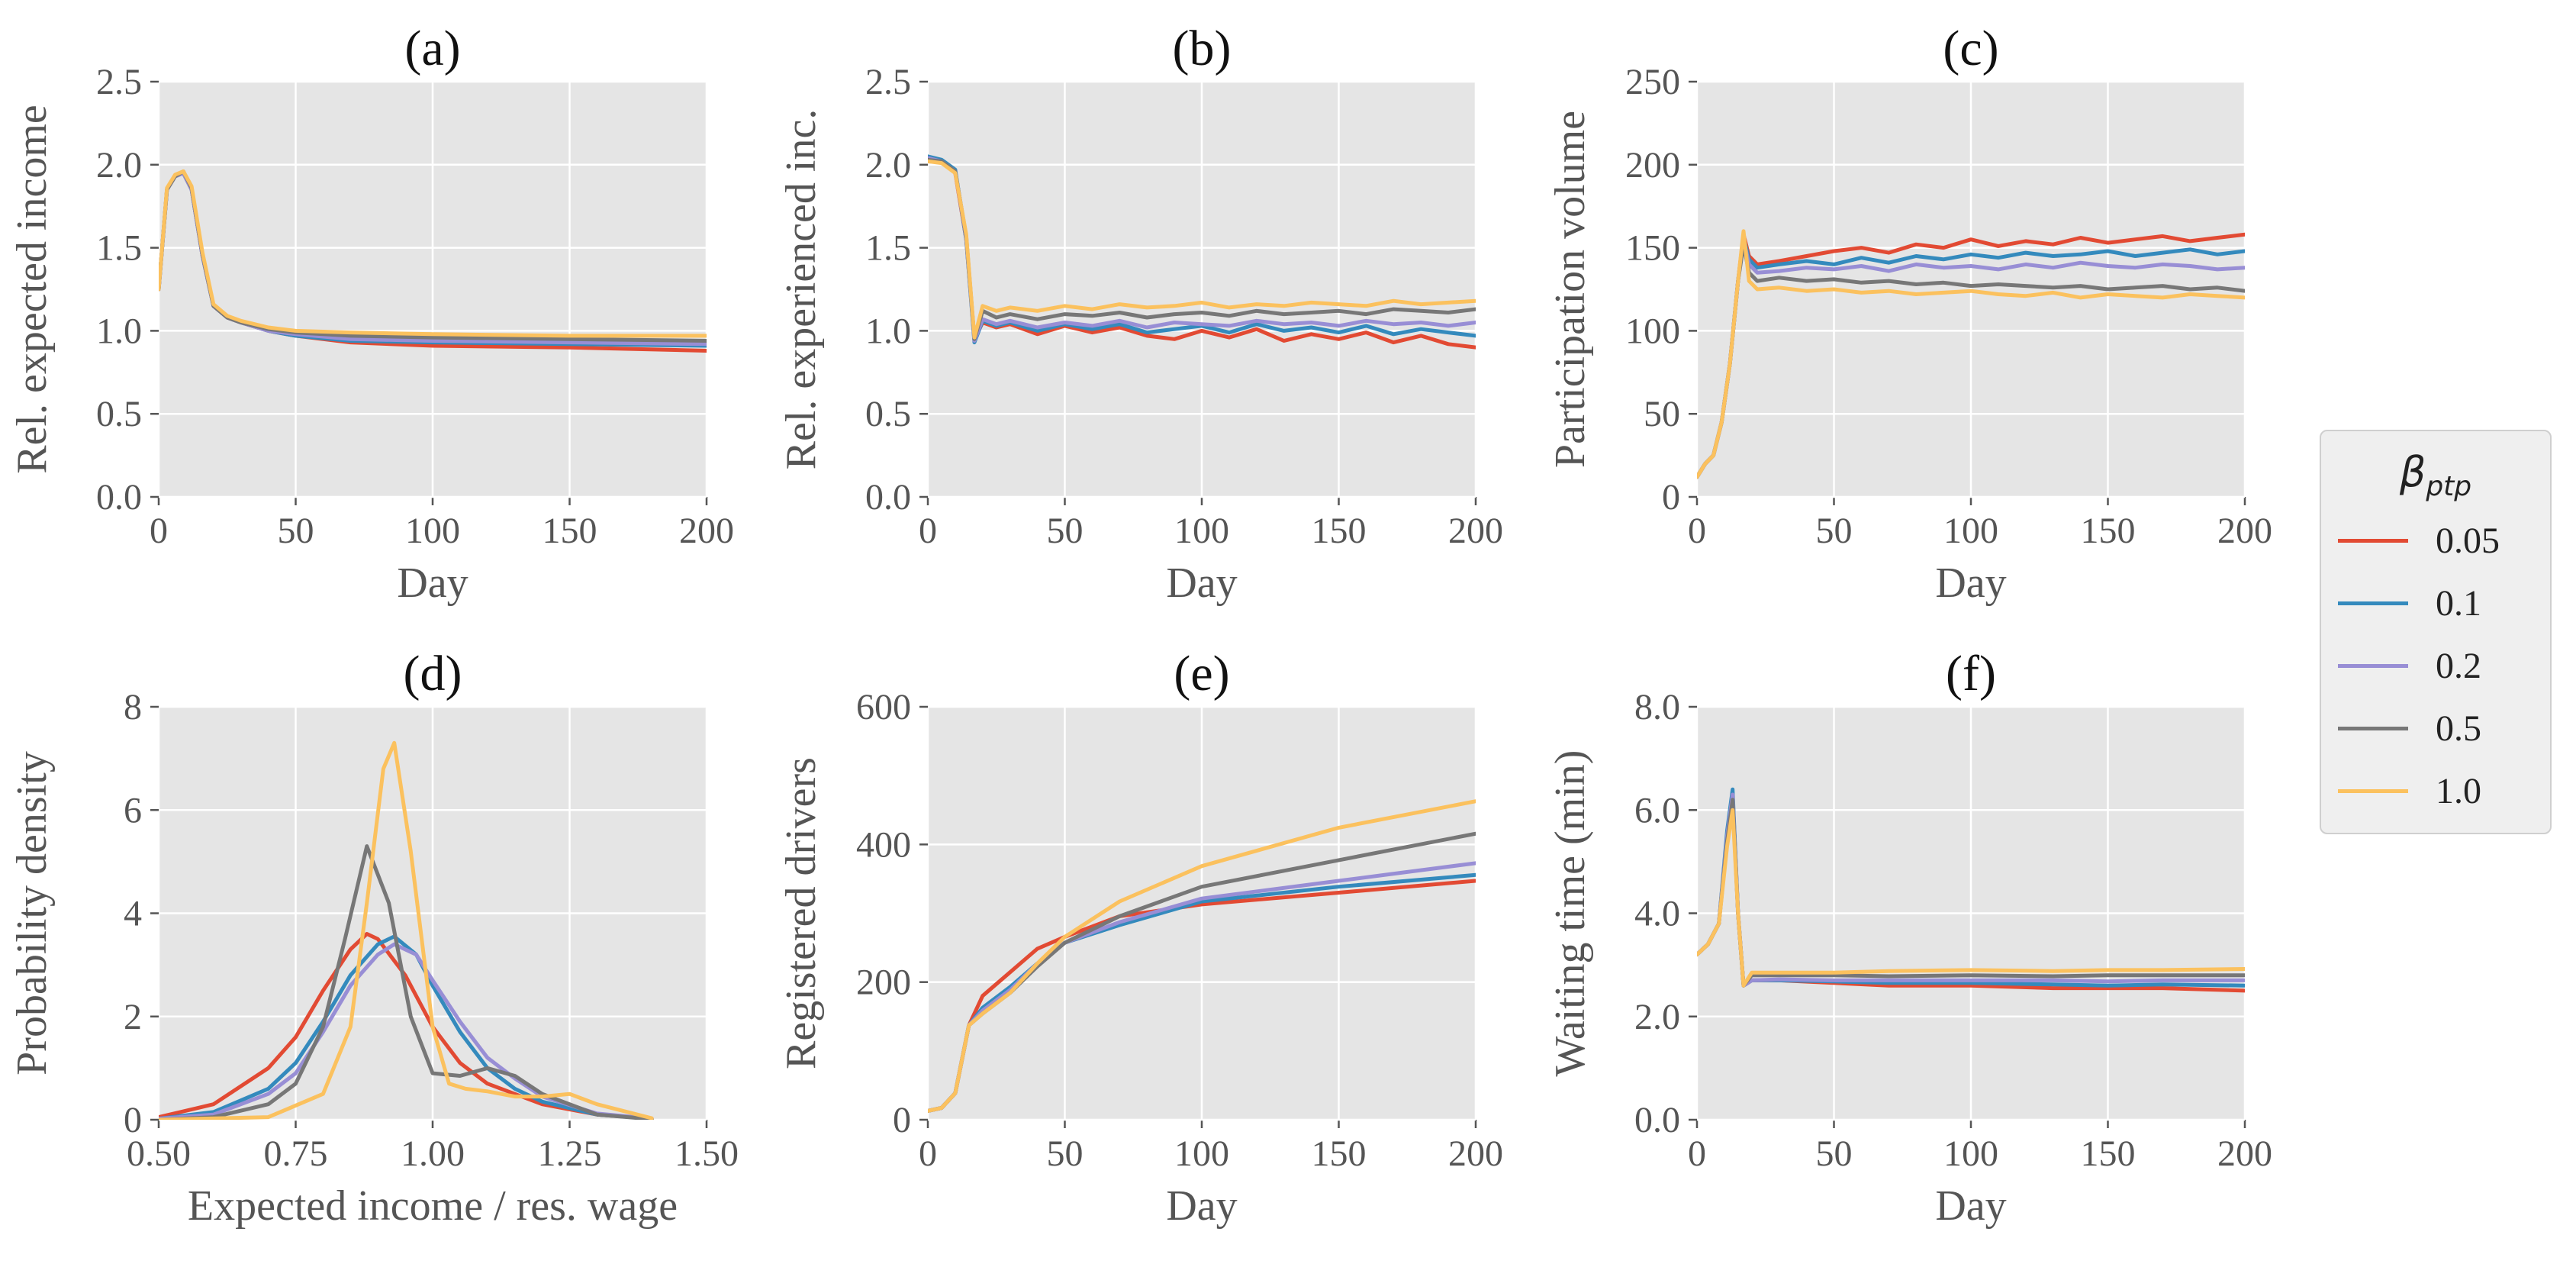 This screenshot has width=2576, height=1264. What do you see at coordinates (1971, 673) in the screenshot?
I see `chart-title: (f)` at bounding box center [1971, 673].